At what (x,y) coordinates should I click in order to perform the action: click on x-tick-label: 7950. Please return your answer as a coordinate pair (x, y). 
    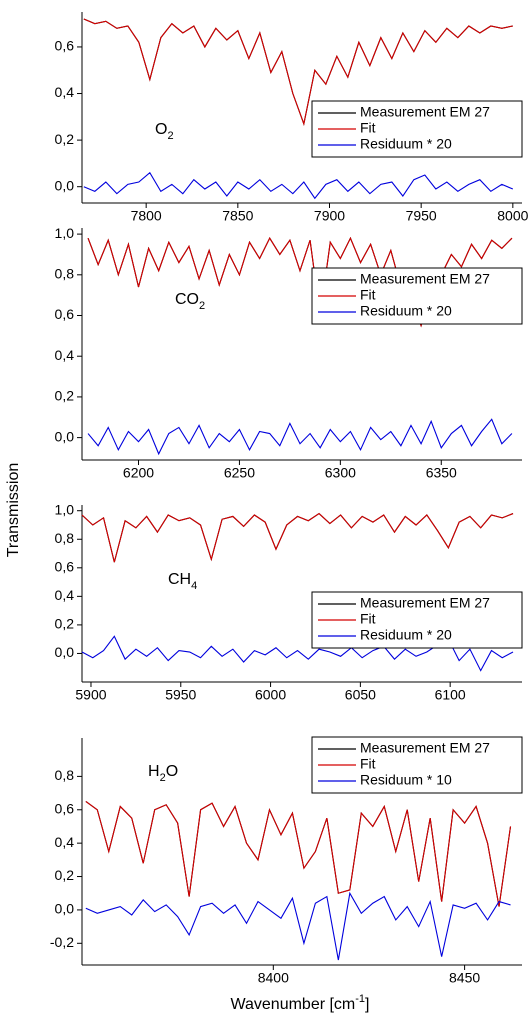
    Looking at the image, I should click on (421, 216).